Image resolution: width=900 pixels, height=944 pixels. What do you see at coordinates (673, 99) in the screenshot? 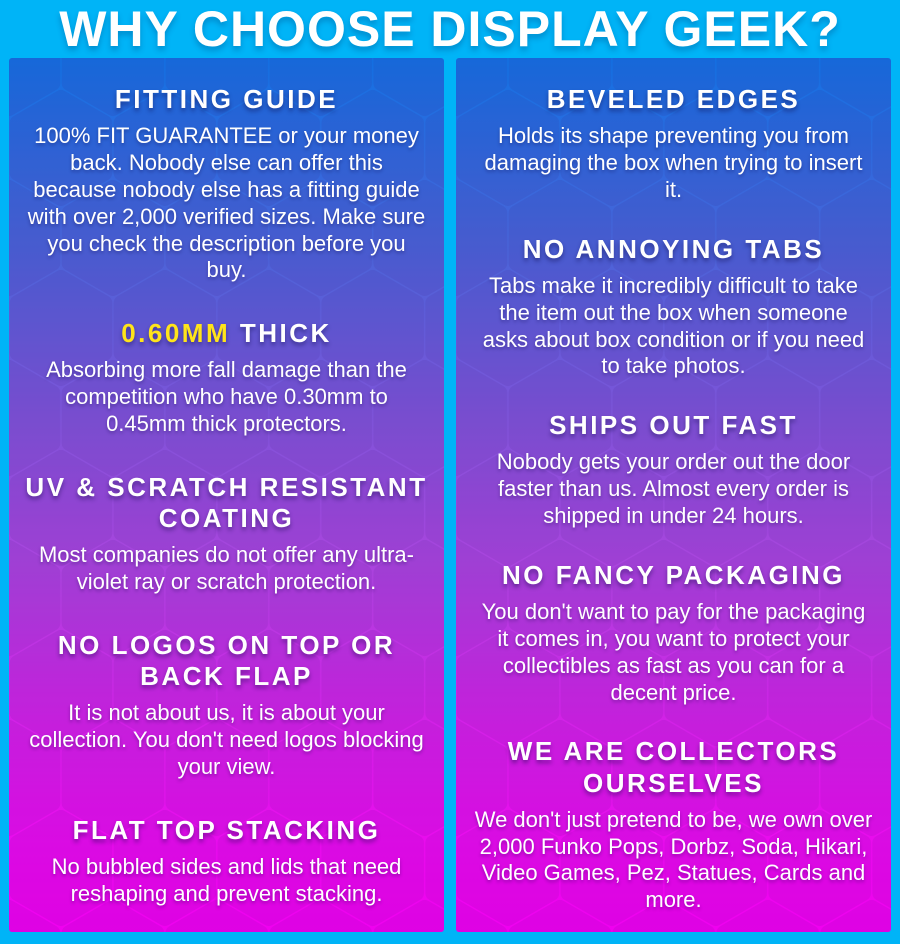
I see `feature-heading: BEVELED EDGES` at bounding box center [673, 99].